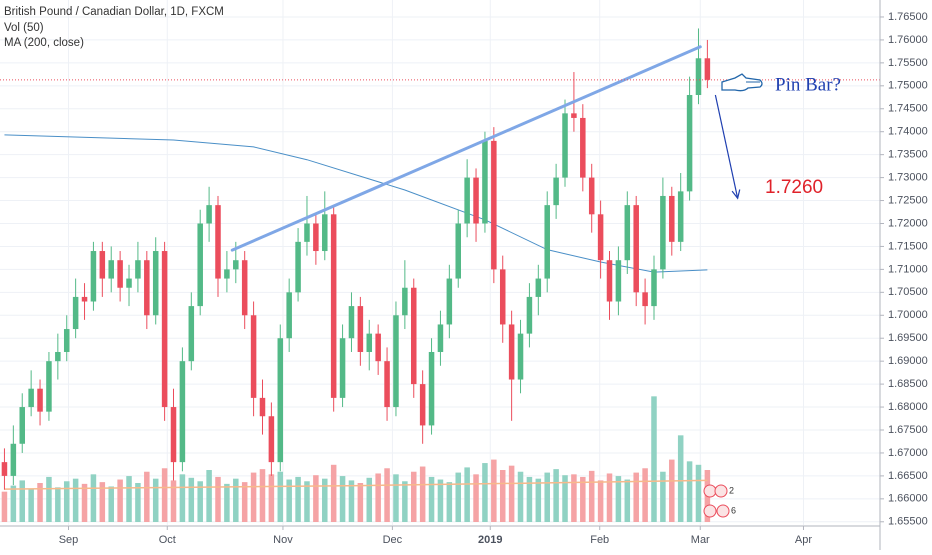 The width and height of the screenshot is (932, 555). Describe the element at coordinates (908, 200) in the screenshot. I see `y-tick-label: 1.72500` at that location.